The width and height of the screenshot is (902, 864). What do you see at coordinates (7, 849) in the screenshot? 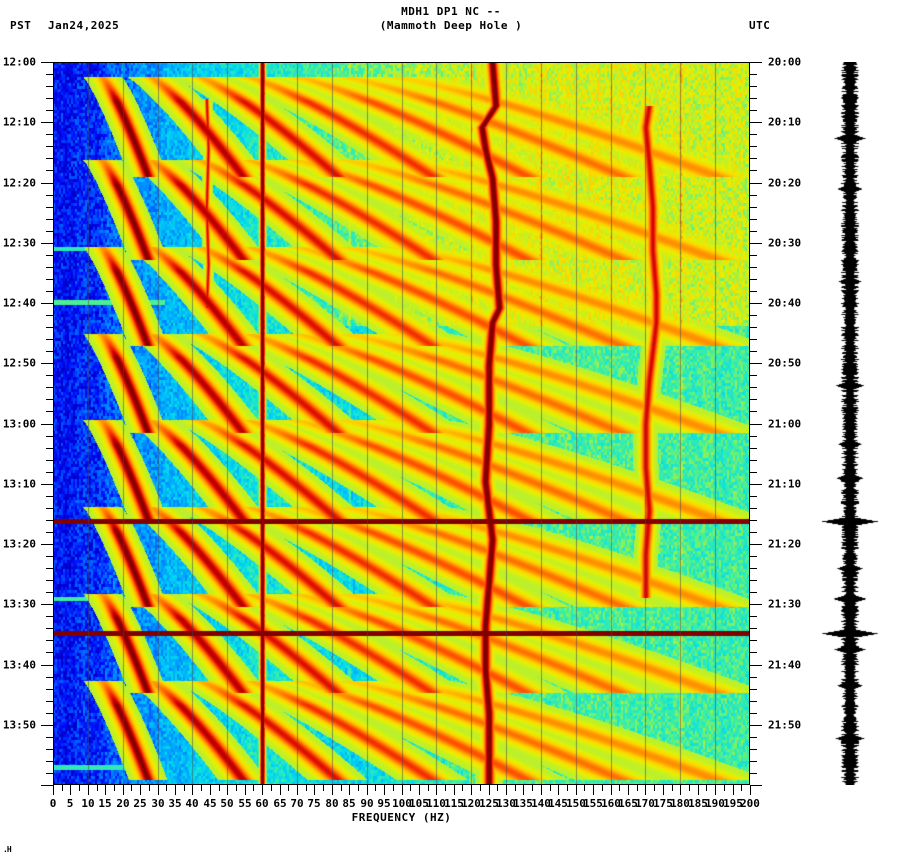
I see `corner-artifact-mark: .H` at bounding box center [7, 849].